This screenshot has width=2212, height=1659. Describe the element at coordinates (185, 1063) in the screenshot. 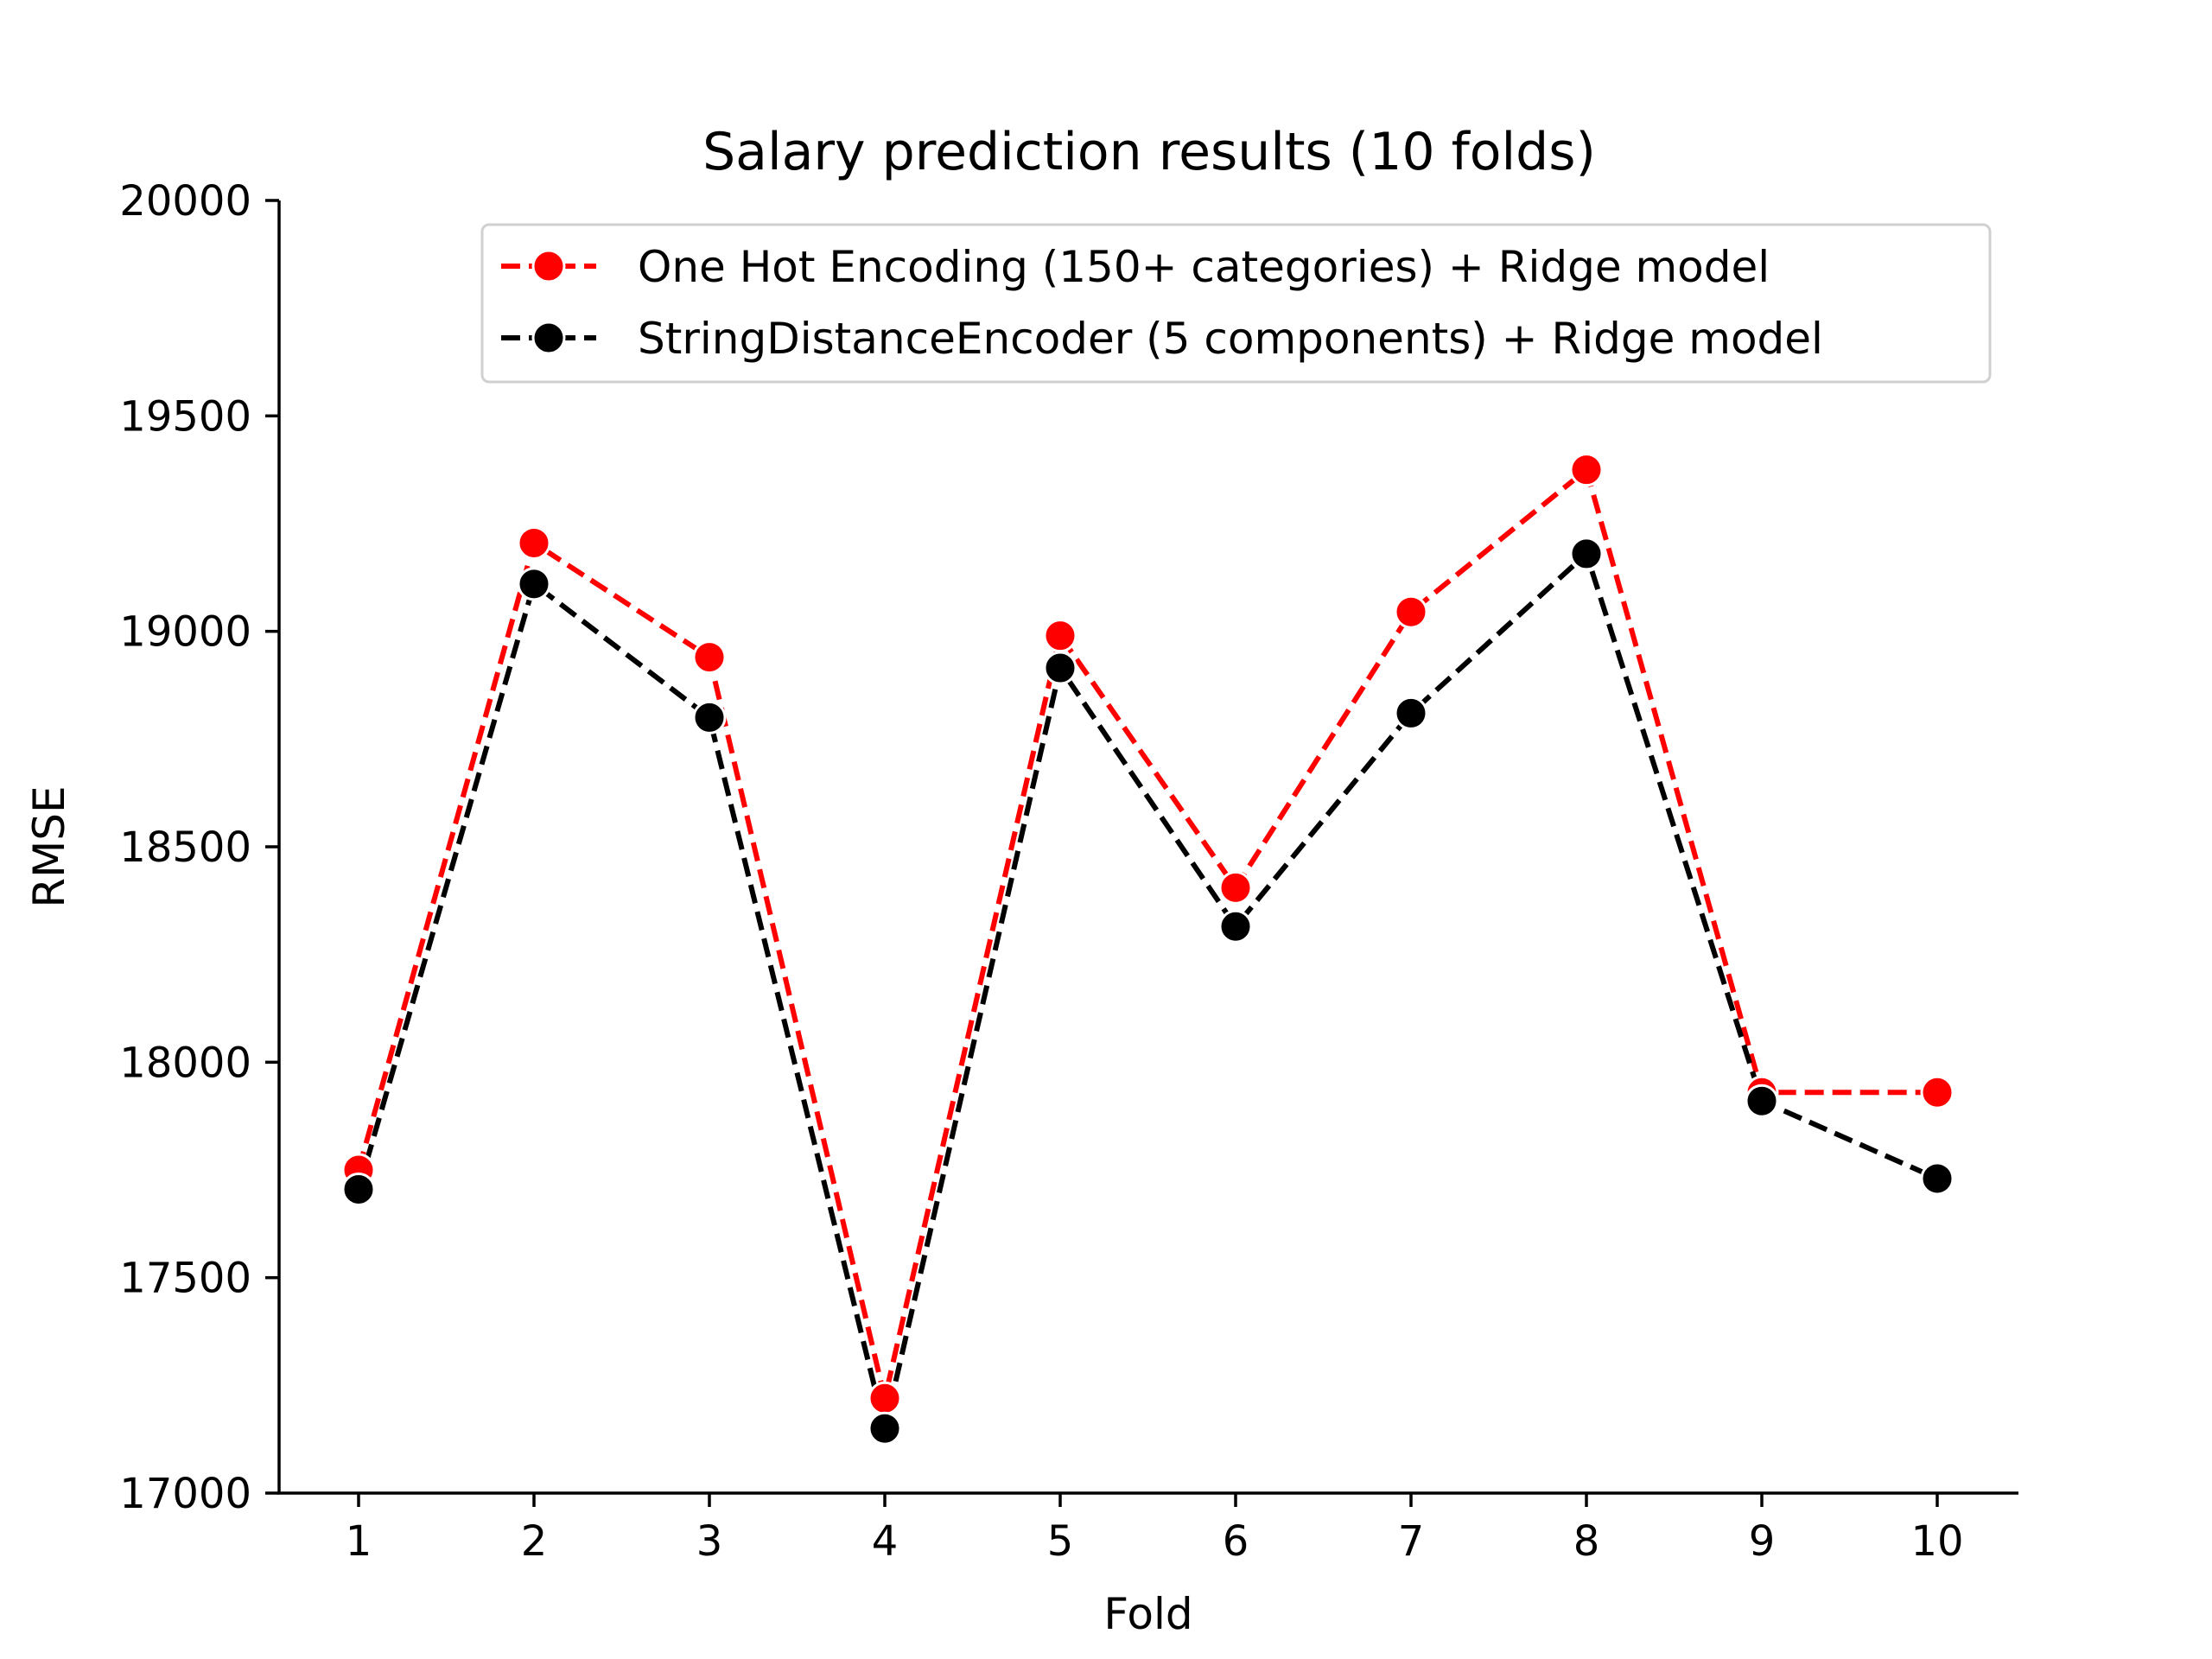

I see `y-tick-label: 18000` at that location.